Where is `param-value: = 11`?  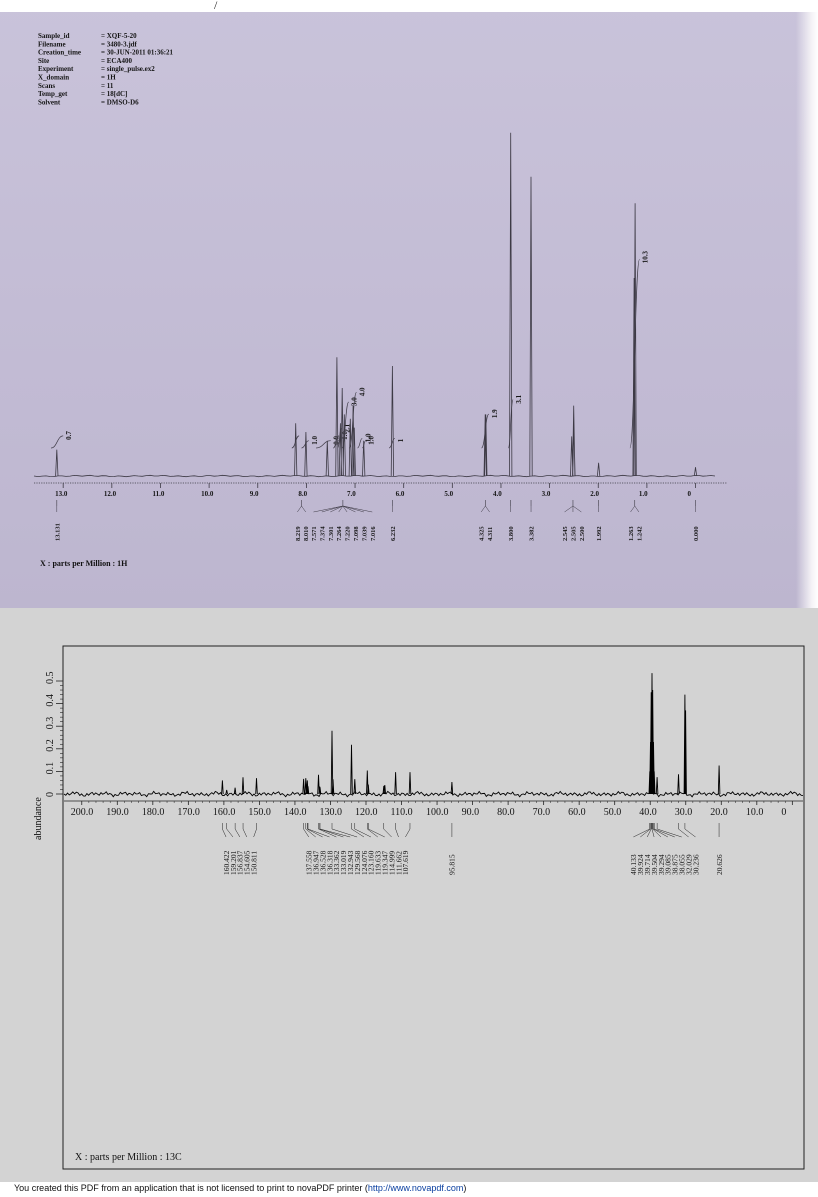
param-value: = 11 is located at coordinates (107, 86).